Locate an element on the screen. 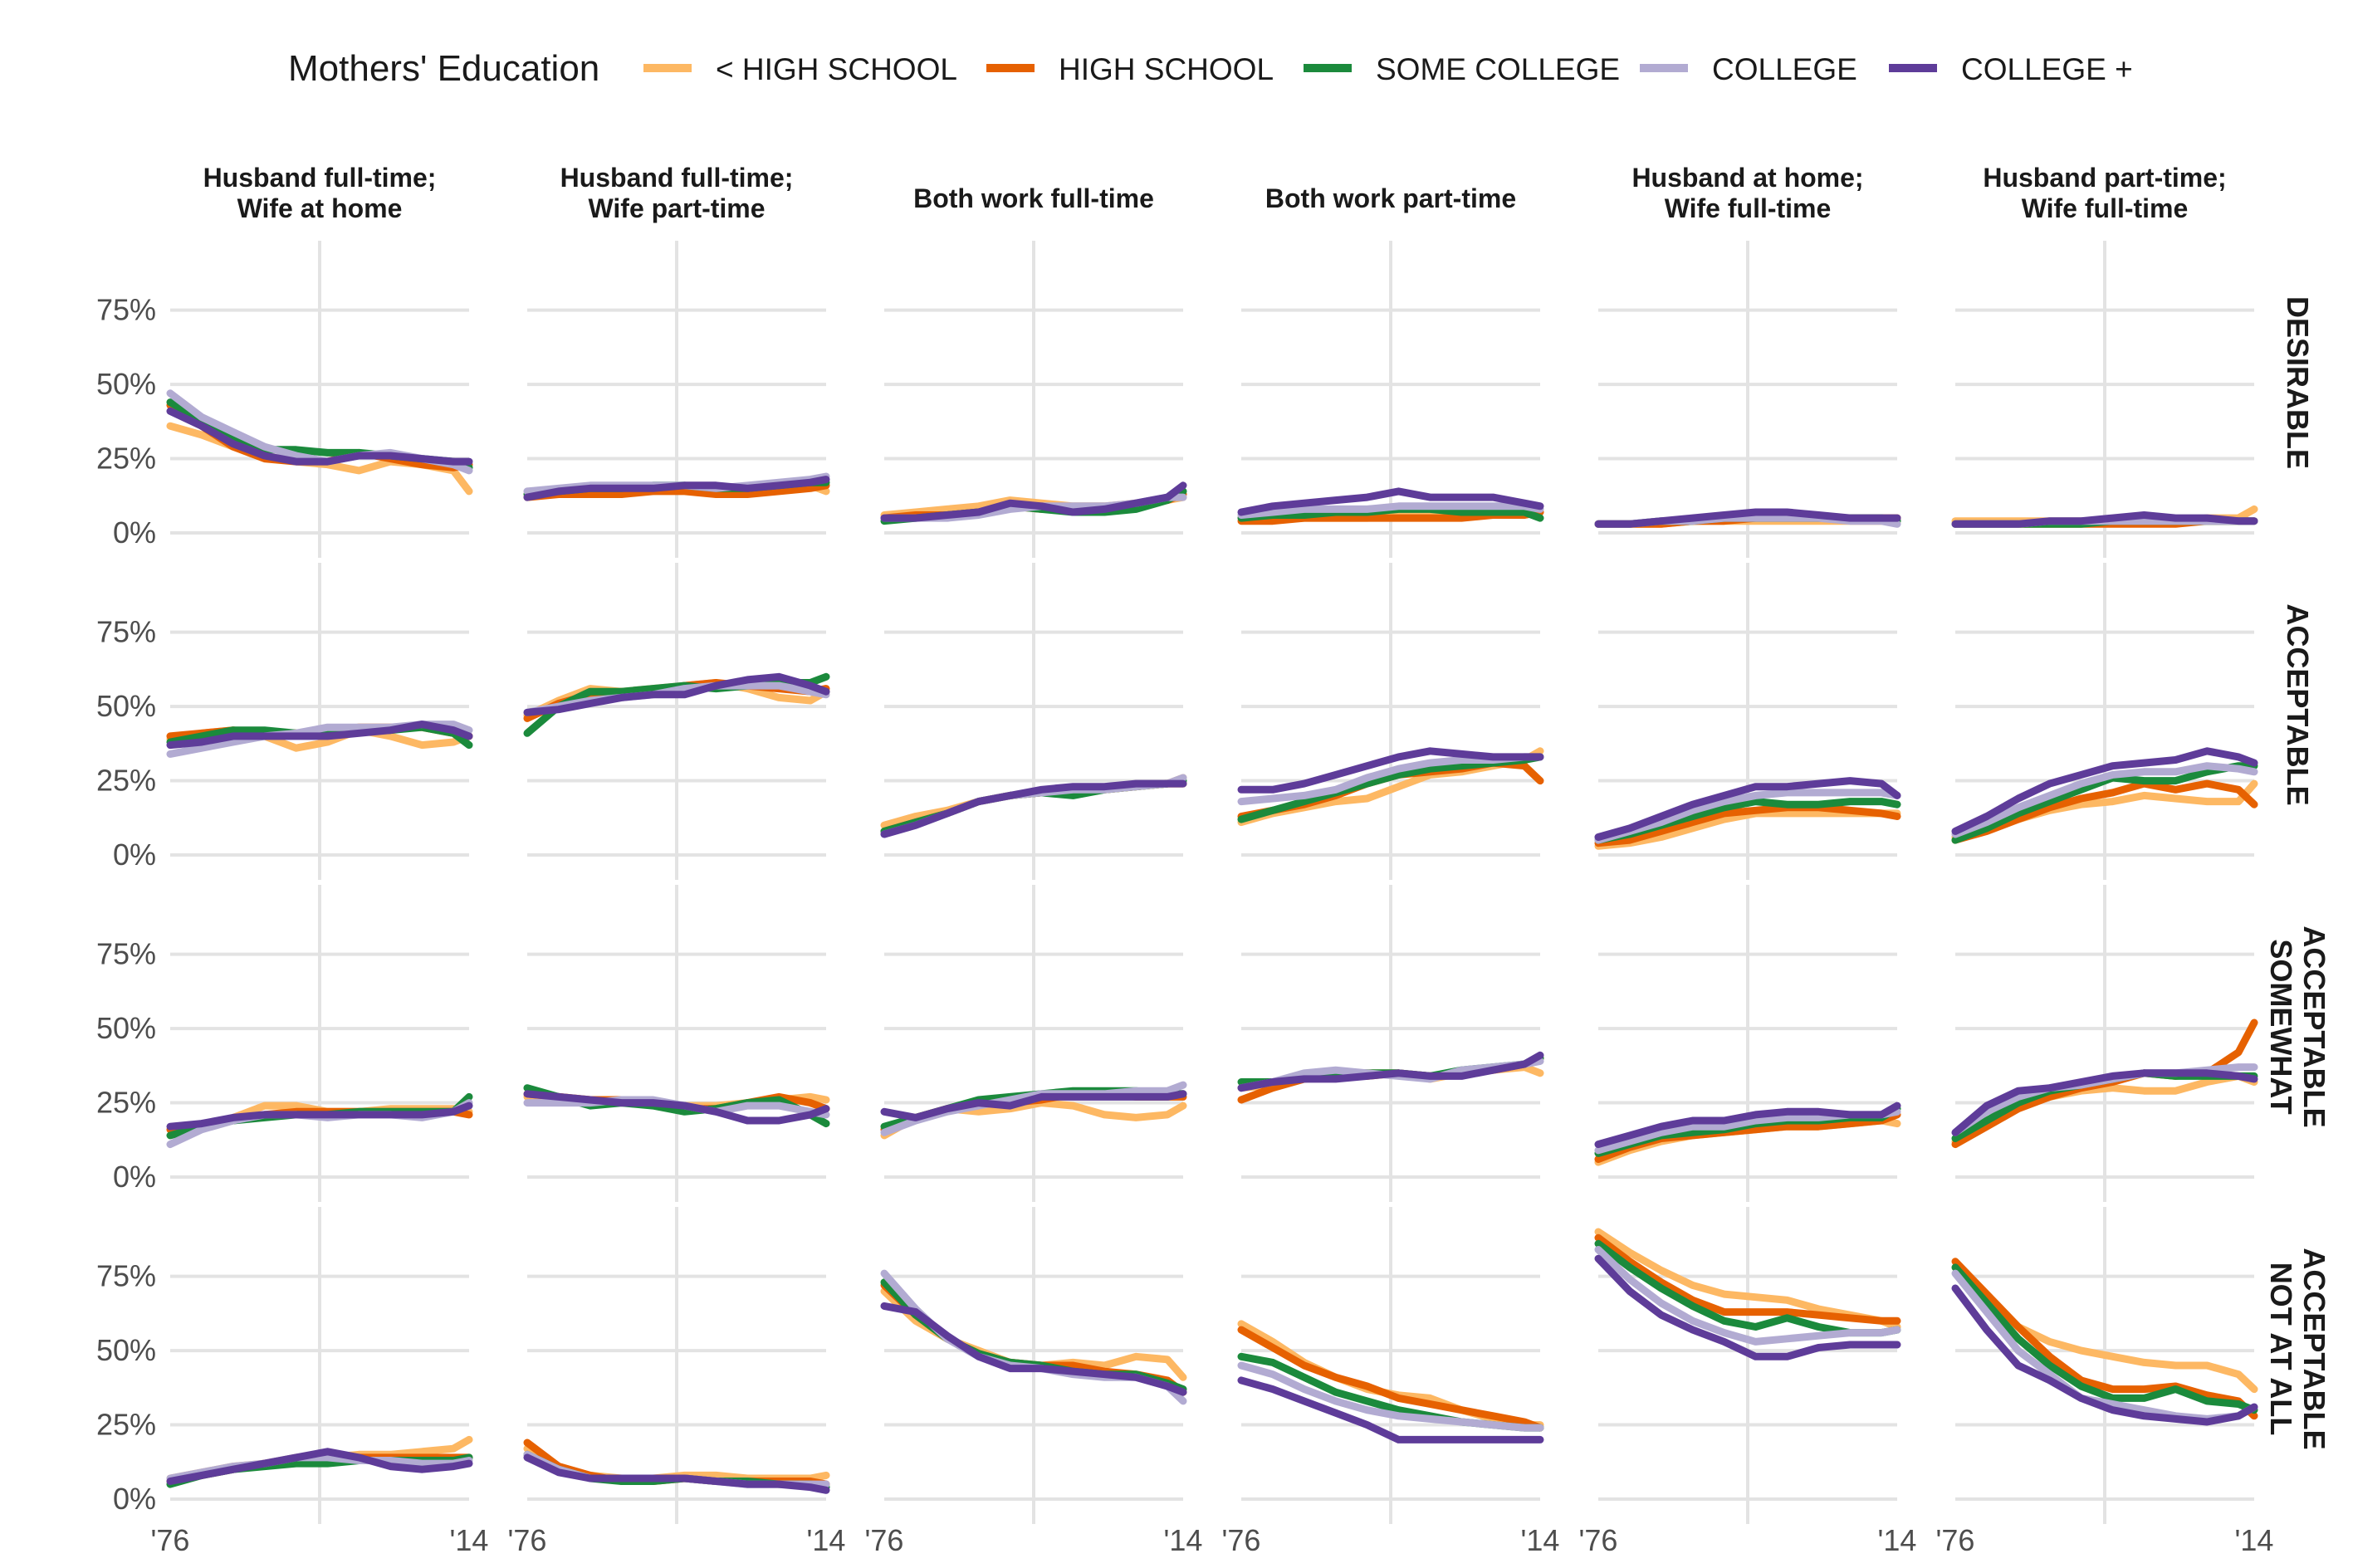 The height and width of the screenshot is (1568, 2353). legend-label: HIGH SCHOOL is located at coordinates (1166, 69).